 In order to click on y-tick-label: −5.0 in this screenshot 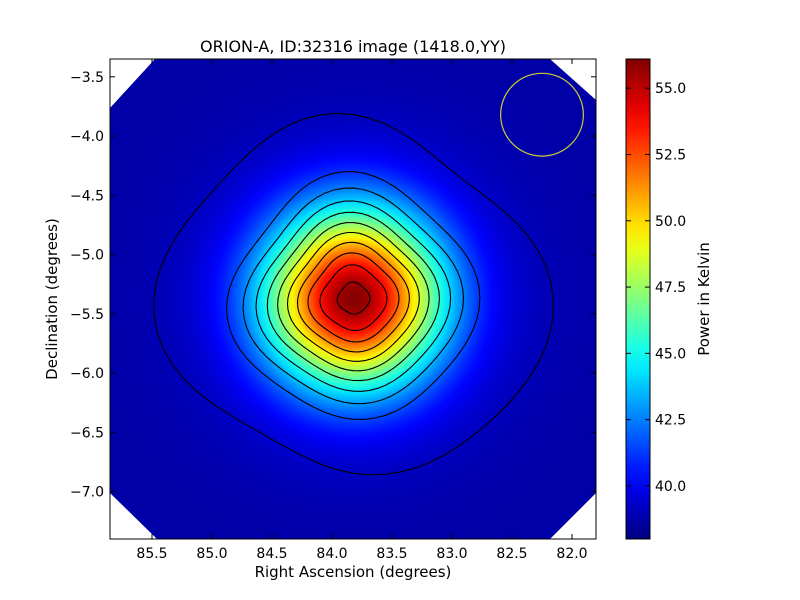, I will do `click(87, 256)`.